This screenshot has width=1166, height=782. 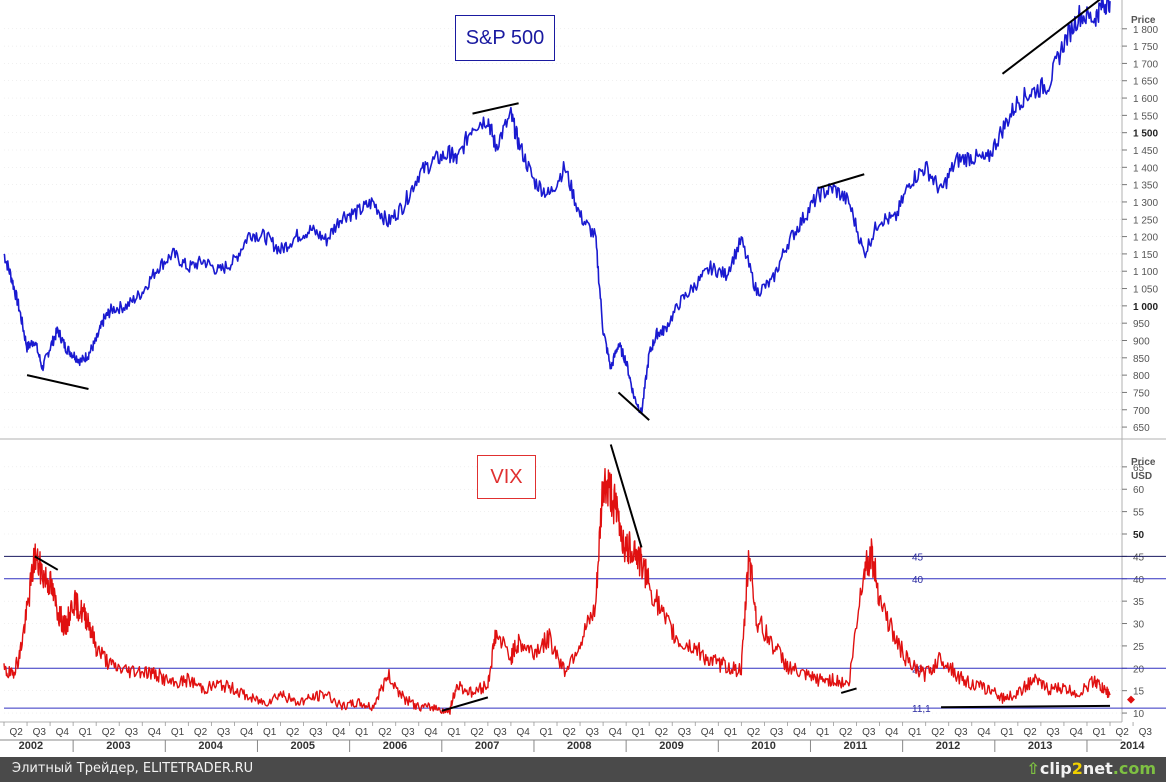 I want to click on bottom-axis-tick-label: 35, so click(x=1139, y=602).